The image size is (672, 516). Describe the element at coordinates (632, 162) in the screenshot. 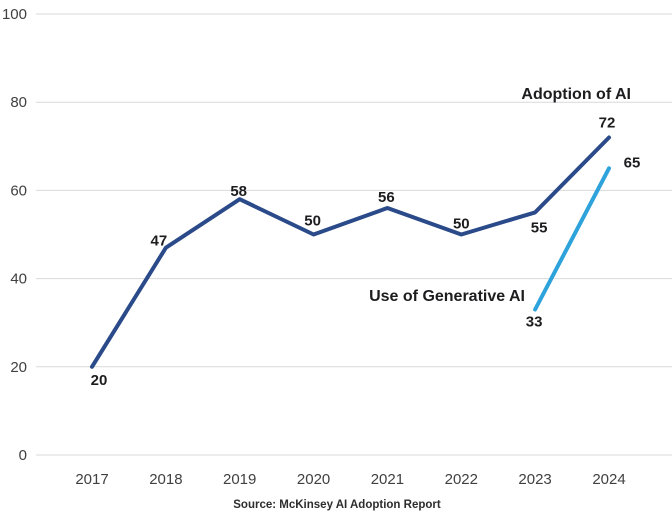

I see `data-label-use-of-generative-ai-2024: 65` at that location.